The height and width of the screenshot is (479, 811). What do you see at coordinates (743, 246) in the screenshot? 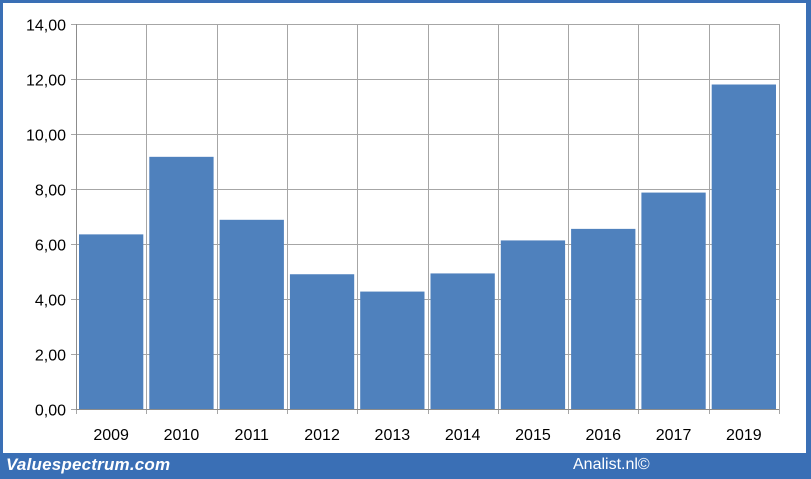
I see `bar-2019` at bounding box center [743, 246].